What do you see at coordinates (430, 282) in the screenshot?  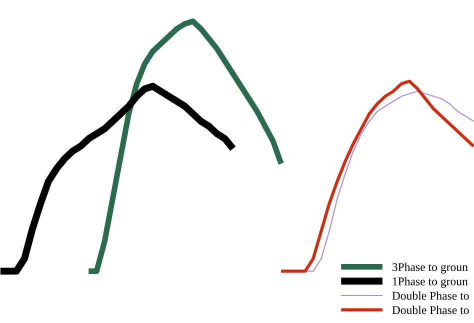 I see `legend-label: 1Phase to groun` at bounding box center [430, 282].